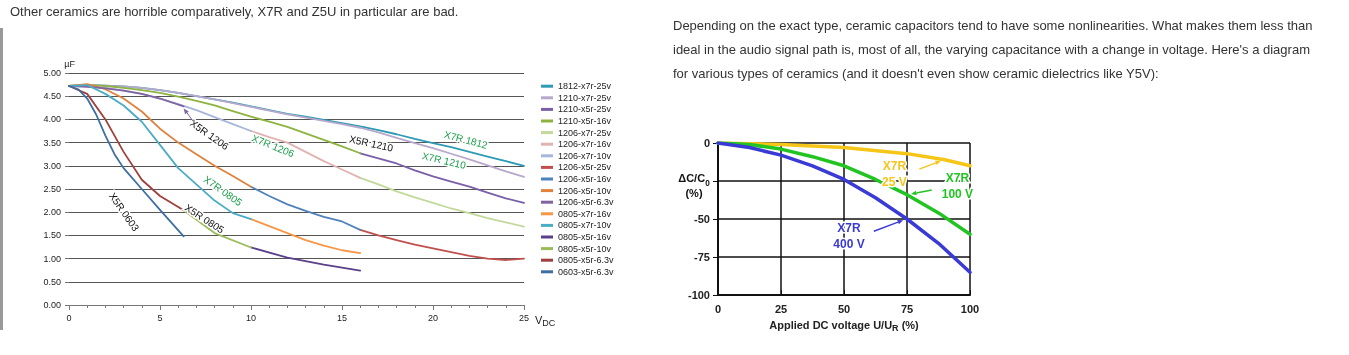  I want to click on legend-label: 1206-x5r-6.3v, so click(586, 202).